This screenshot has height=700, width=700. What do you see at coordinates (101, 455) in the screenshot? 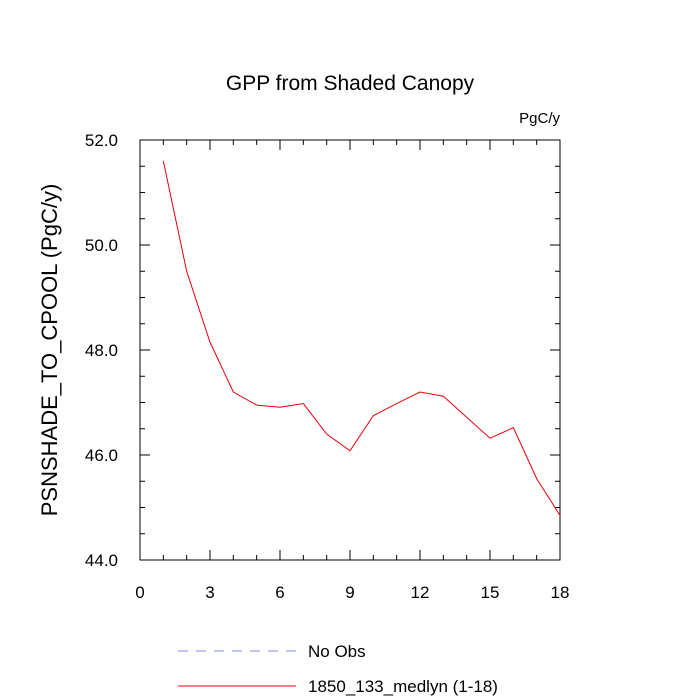
I see `y-tick-label: 46.0` at bounding box center [101, 455].